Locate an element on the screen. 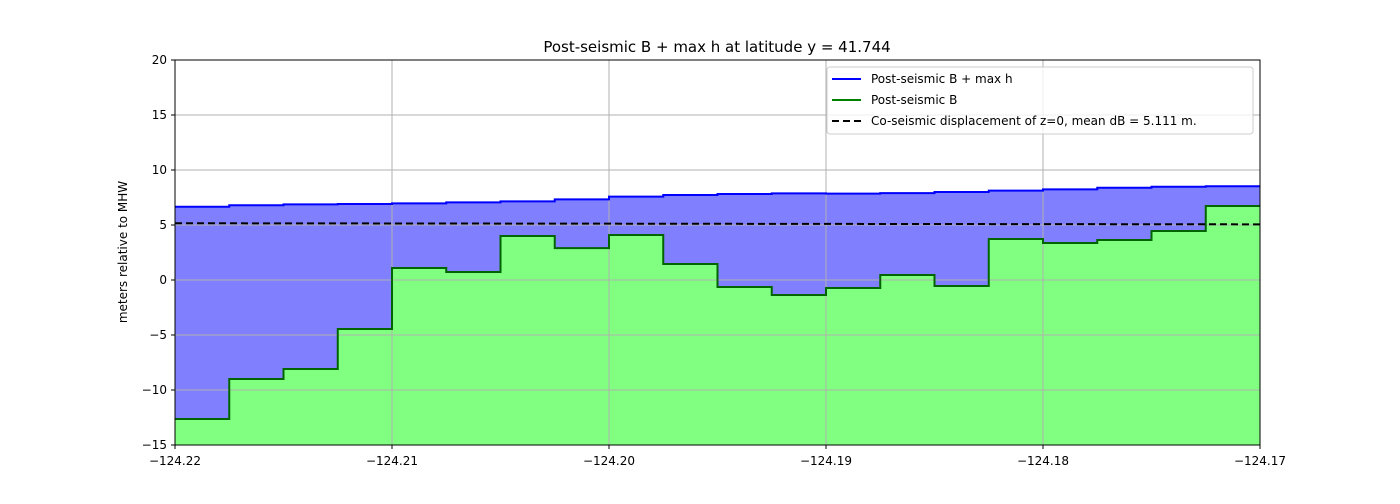  x-tick-label: −124.20 is located at coordinates (609, 461).